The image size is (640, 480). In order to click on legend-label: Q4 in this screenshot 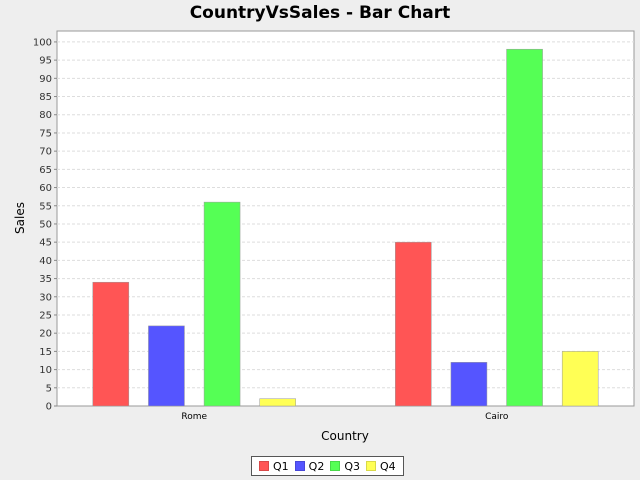, I will do `click(388, 466)`.